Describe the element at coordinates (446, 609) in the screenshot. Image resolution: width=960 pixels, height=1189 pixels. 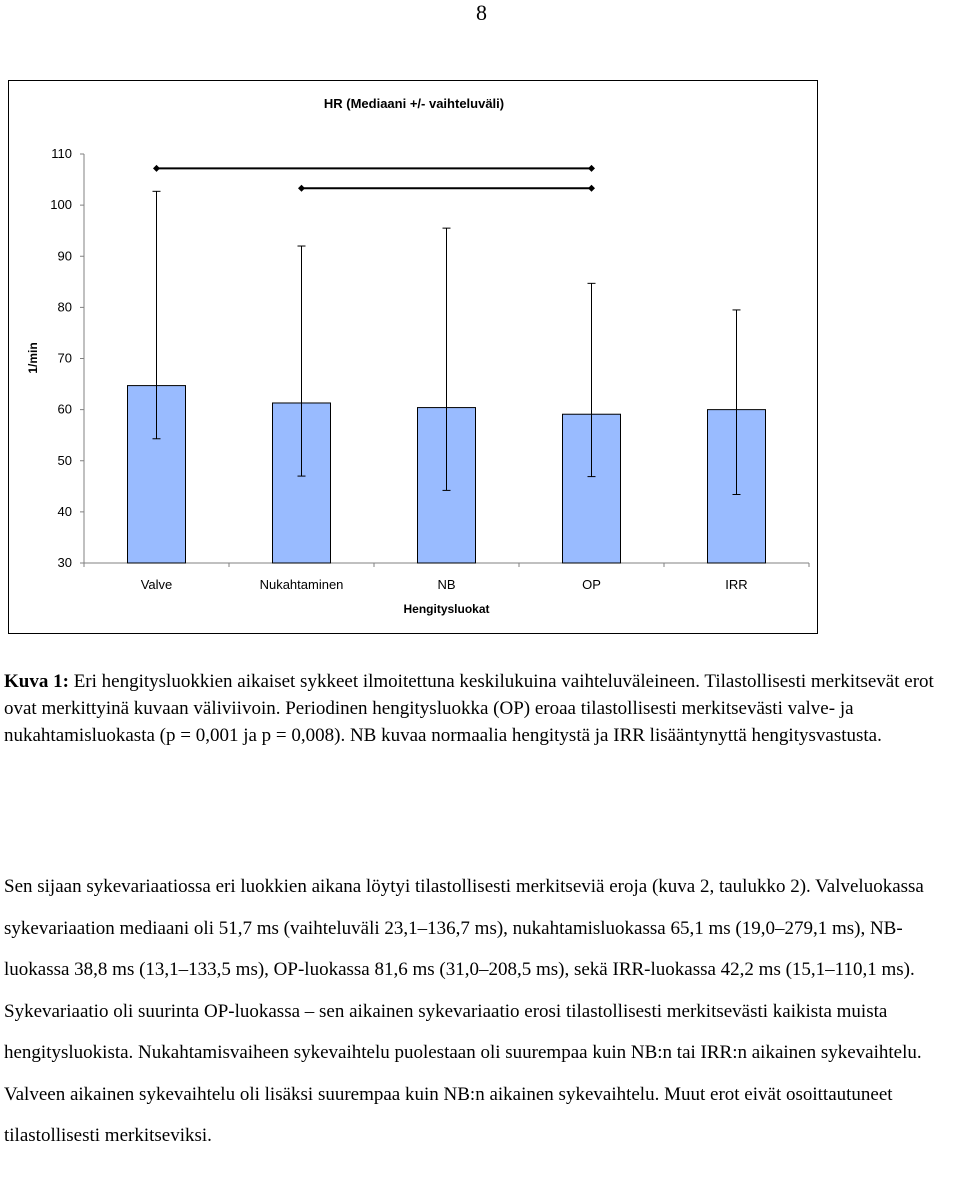
I see `x-axis-label: Hengitysluokat` at that location.